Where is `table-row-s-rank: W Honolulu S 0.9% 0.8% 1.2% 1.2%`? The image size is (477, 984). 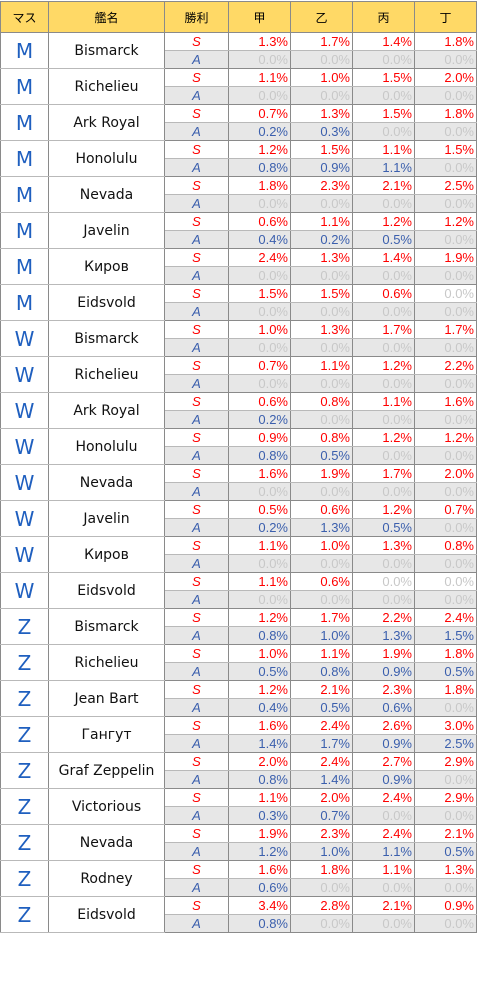 table-row-s-rank: W Honolulu S 0.9% 0.8% 1.2% 1.2% is located at coordinates (238, 446).